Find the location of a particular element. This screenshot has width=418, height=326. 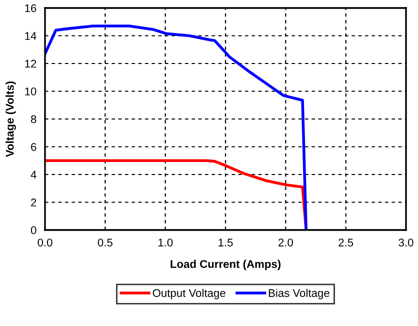

y-tick-label: 12 is located at coordinates (30, 64).